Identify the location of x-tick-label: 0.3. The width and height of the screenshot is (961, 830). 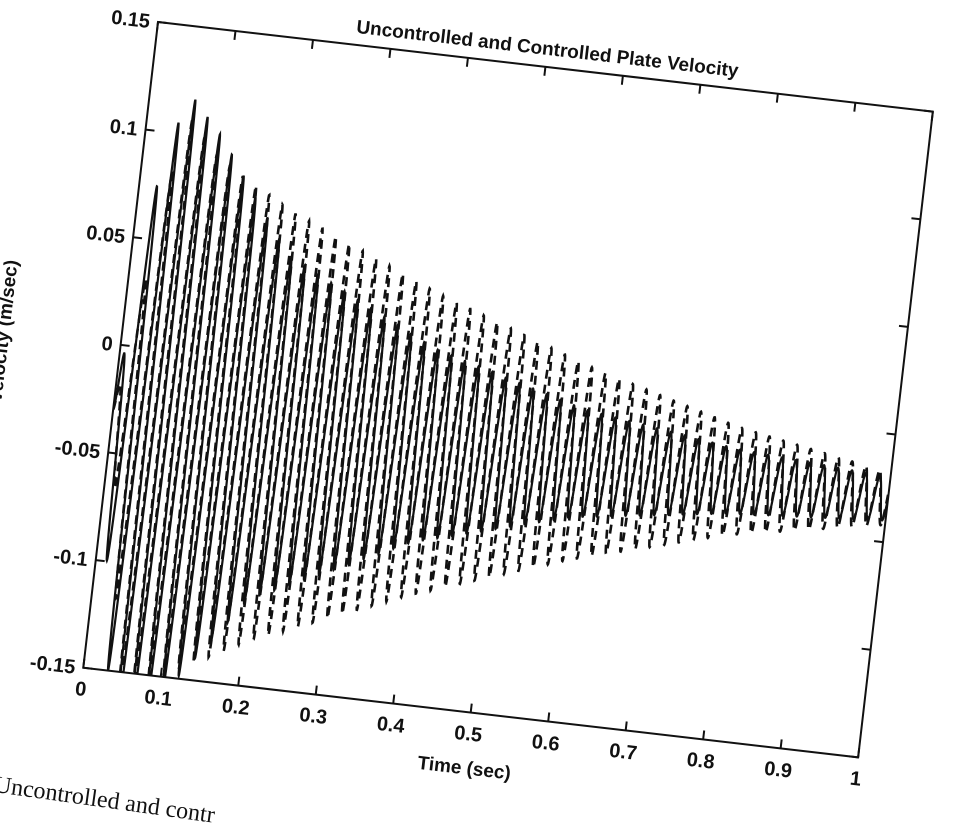
(313, 716).